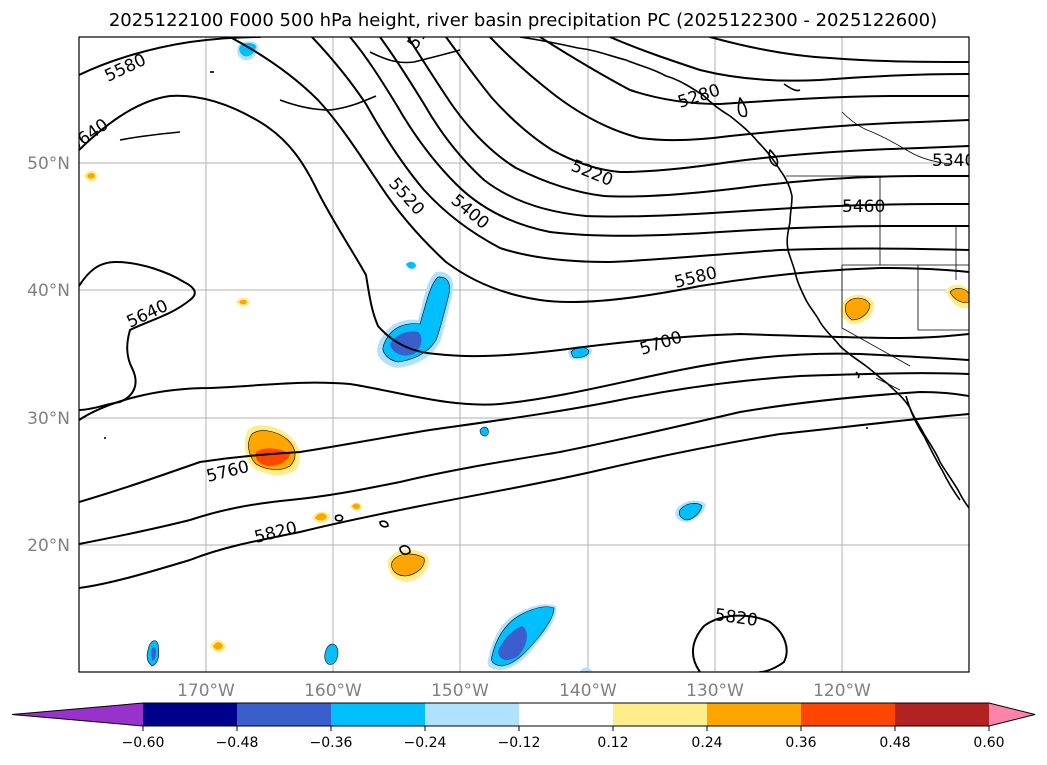  I want to click on longitude-labels: 170°W 160°W 150°W 140°W 130°W 120°W, so click(524, 691).